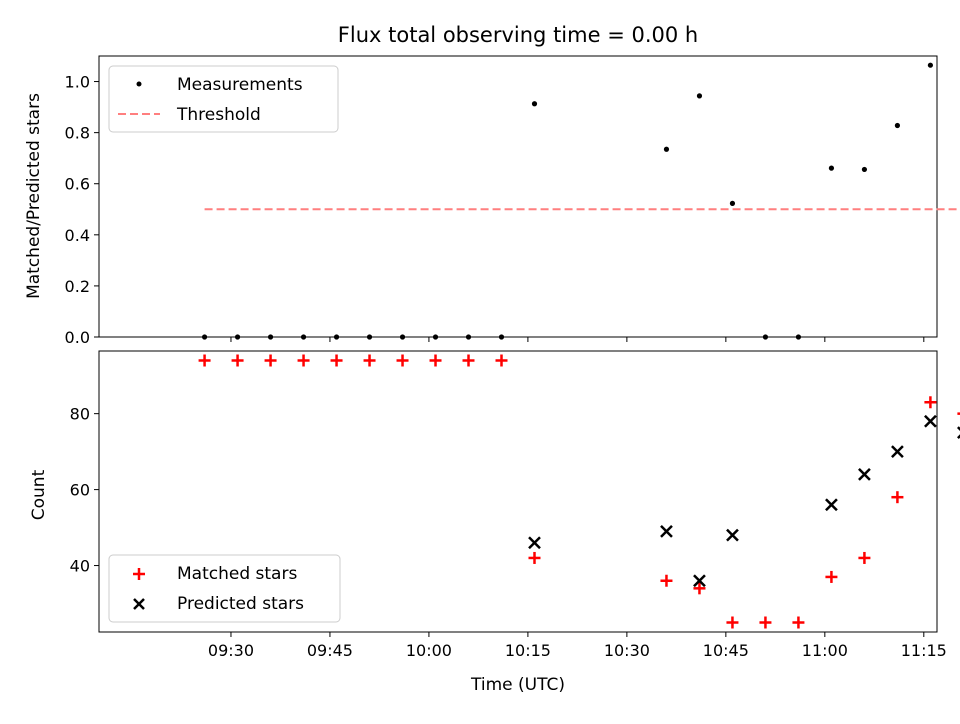 The image size is (960, 724). Describe the element at coordinates (77, 235) in the screenshot. I see `ratio-y-tick-label: 0.4` at that location.